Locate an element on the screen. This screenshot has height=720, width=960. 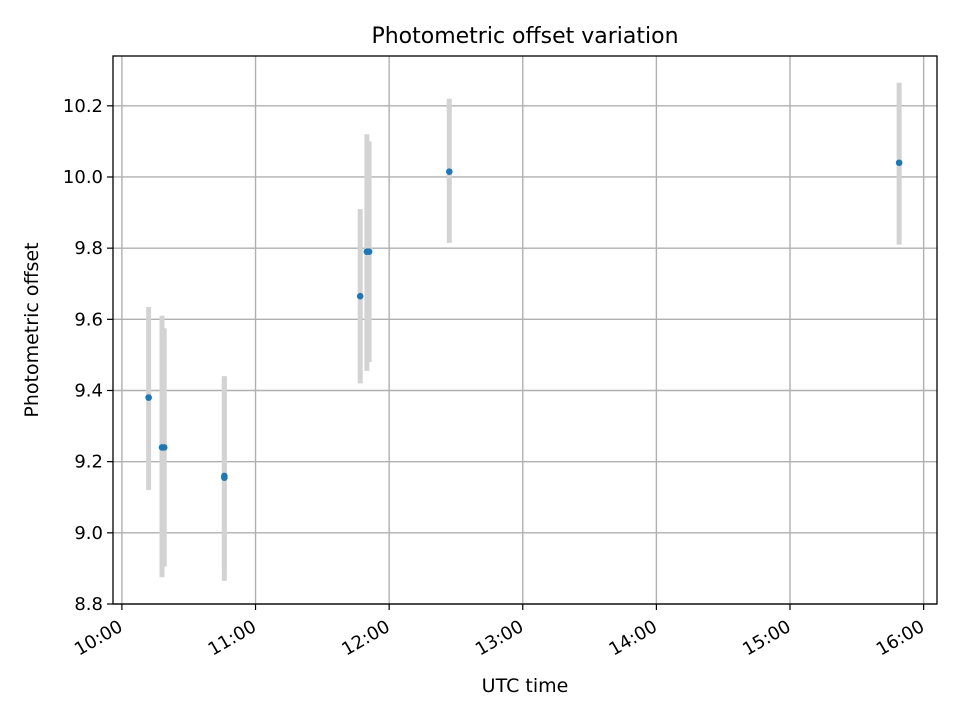
y-tick-label: 10.2 is located at coordinates (83, 106).